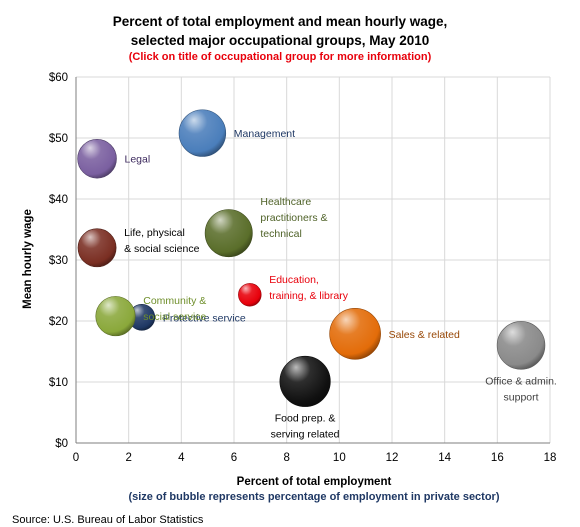  What do you see at coordinates (128, 458) in the screenshot?
I see `x-tick-label: 2` at bounding box center [128, 458].